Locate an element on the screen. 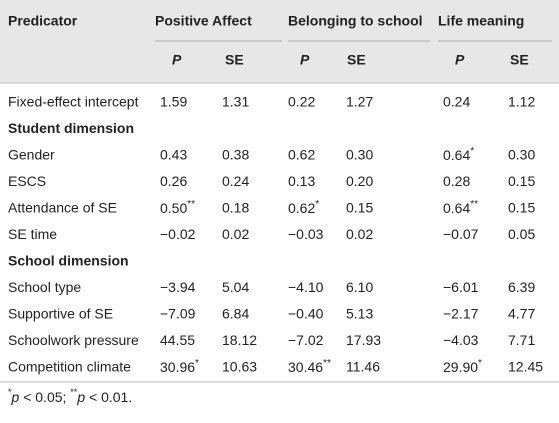  cell: 0.18 is located at coordinates (235, 208).